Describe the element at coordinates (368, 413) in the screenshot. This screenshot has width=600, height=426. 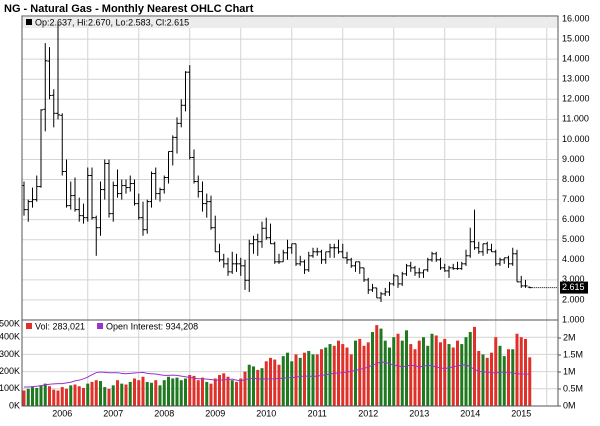
I see `x-tick-label: 2012` at that location.